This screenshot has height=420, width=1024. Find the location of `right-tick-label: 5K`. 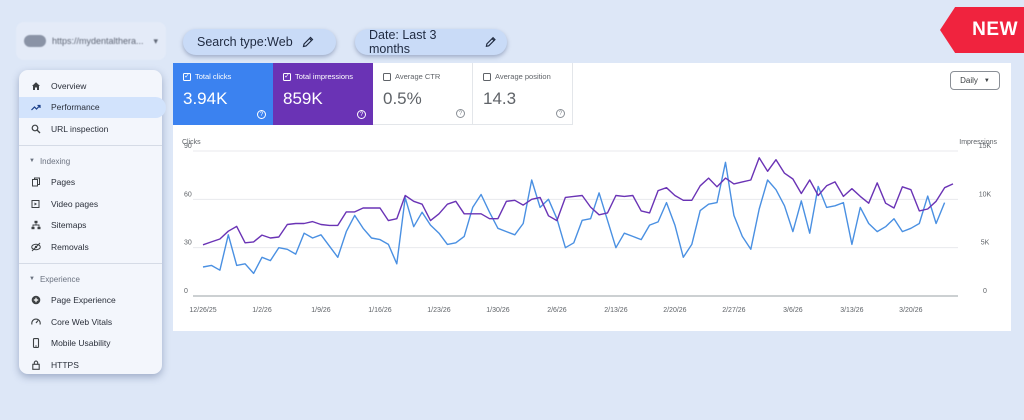

right-tick-label: 5K is located at coordinates (985, 243).